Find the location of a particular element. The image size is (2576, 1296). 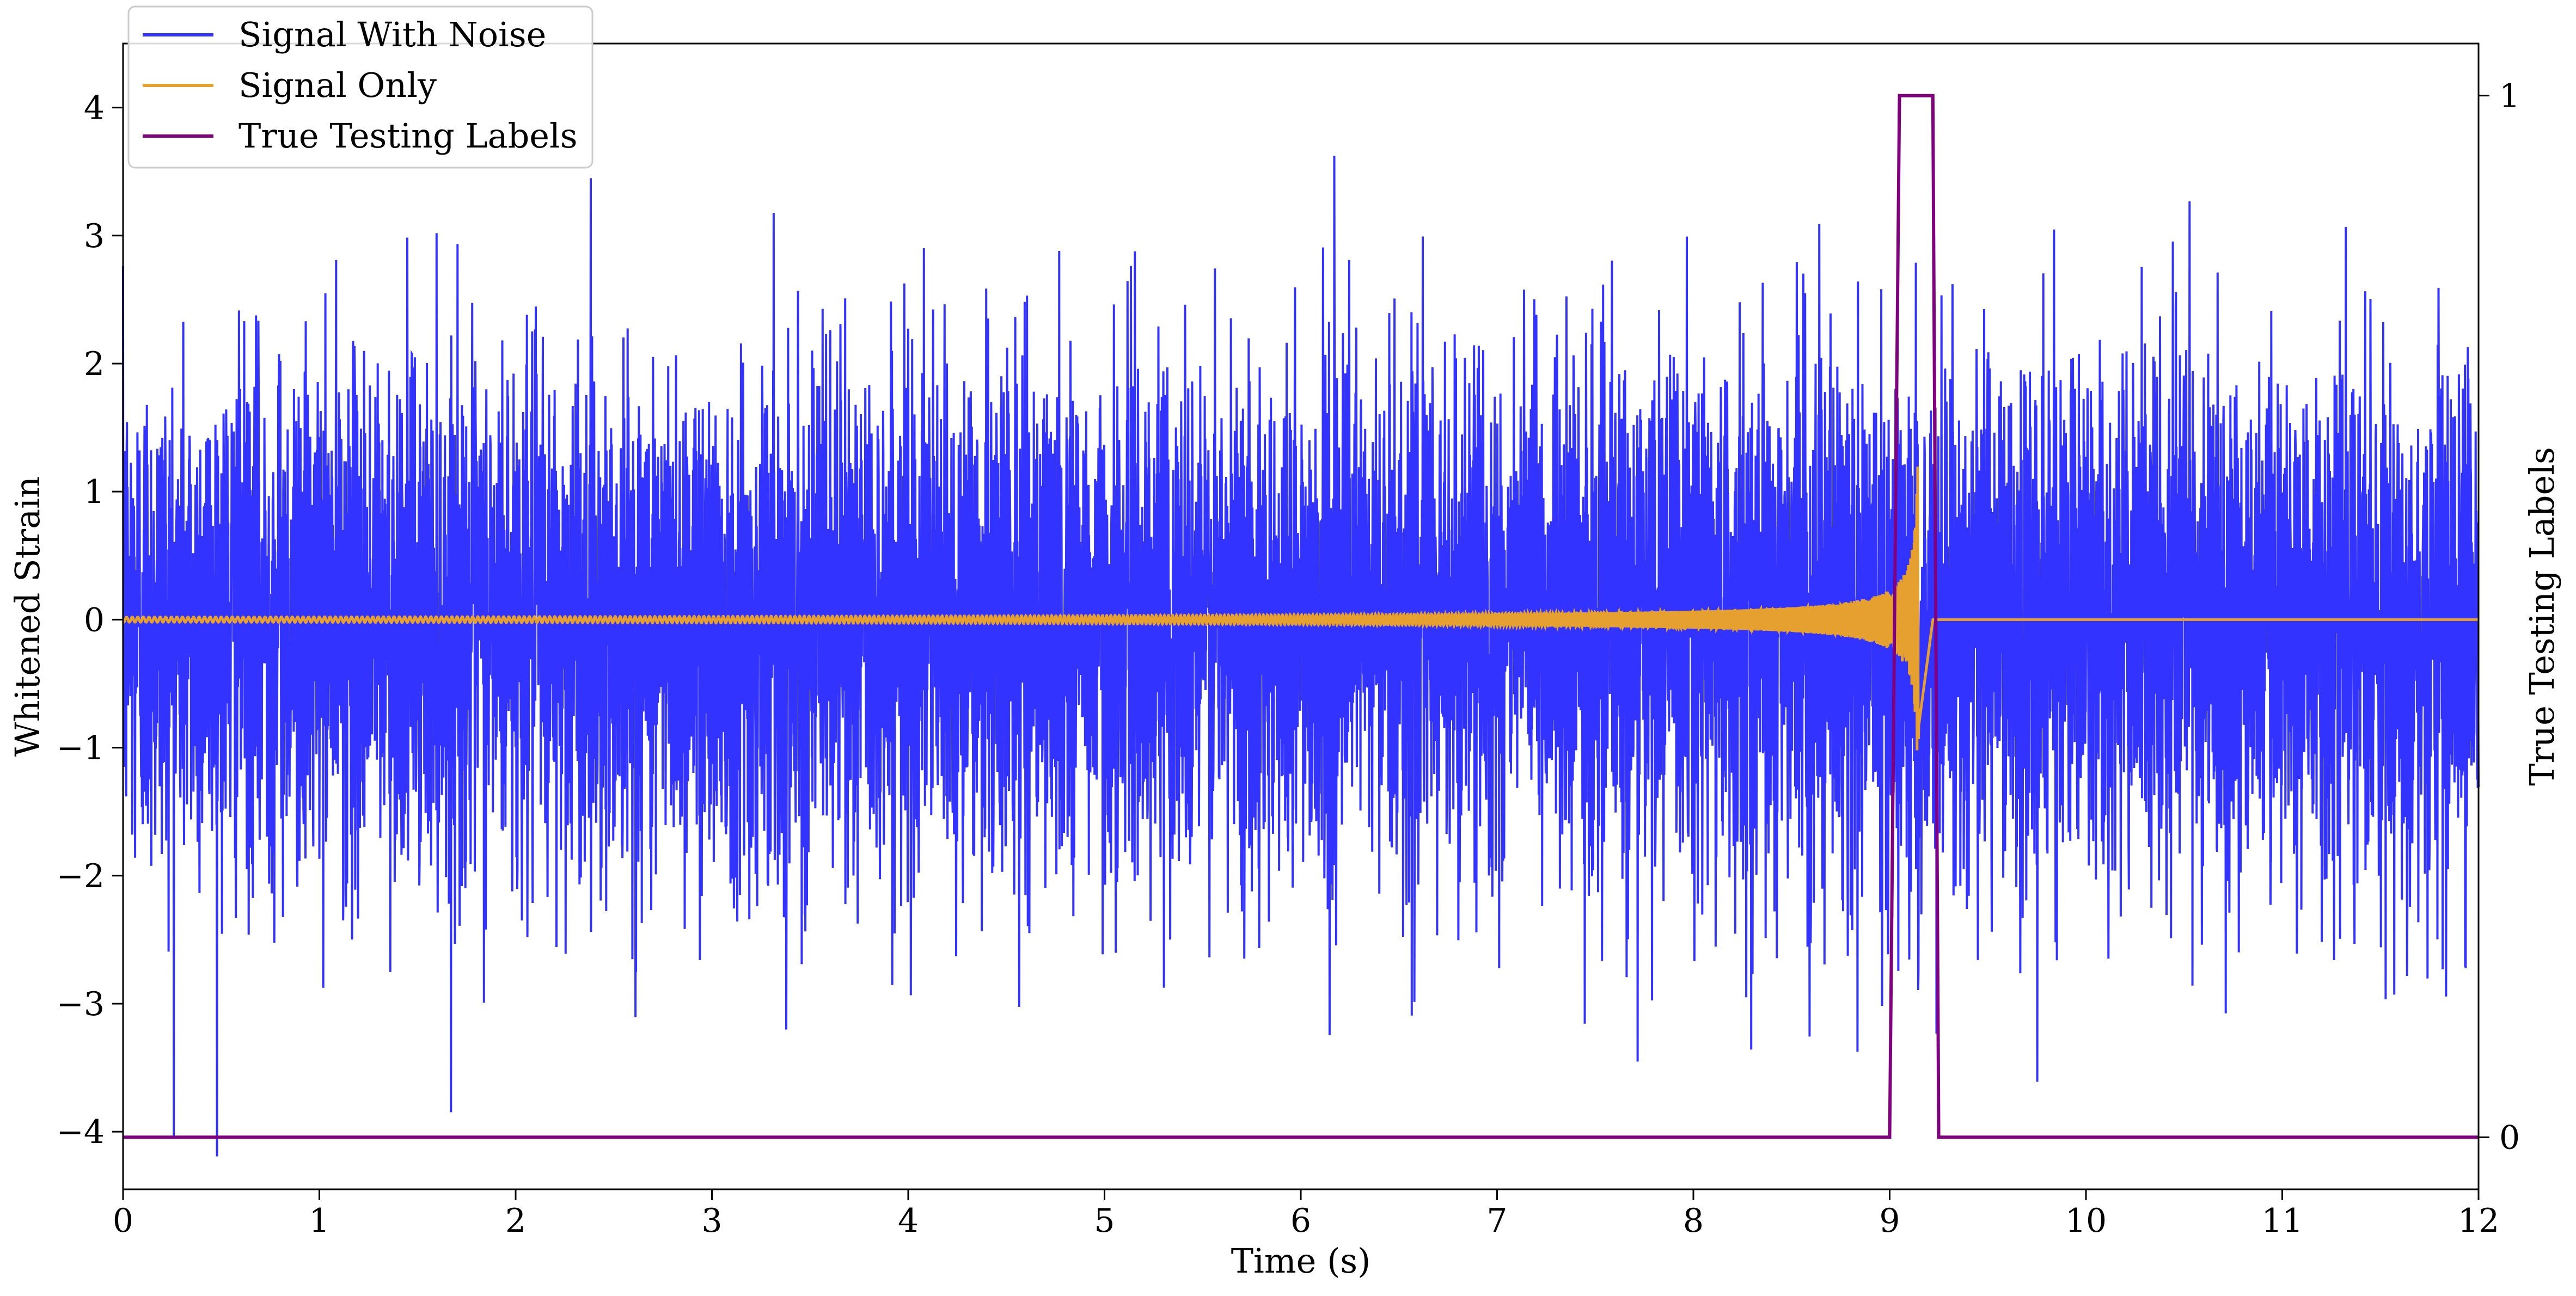

x-tick-label: 1 is located at coordinates (319, 1221).